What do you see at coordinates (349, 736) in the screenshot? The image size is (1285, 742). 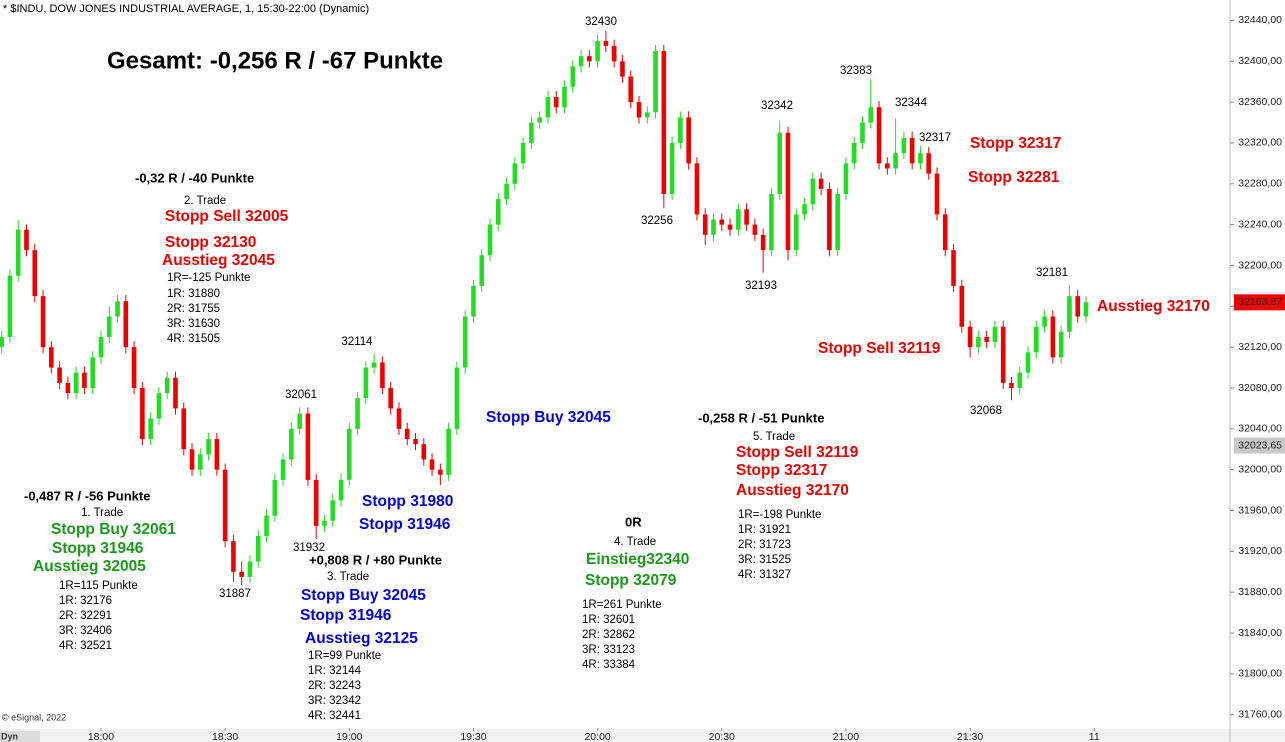 I see `x-tick-label: 19:00` at bounding box center [349, 736].